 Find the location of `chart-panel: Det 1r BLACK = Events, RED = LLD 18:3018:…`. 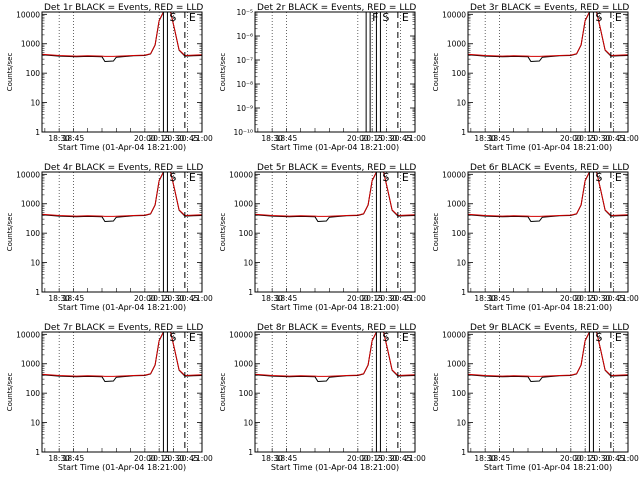

chart-panel: Det 1r BLACK = Events, RED = LLD 18:3018:… is located at coordinates (109, 77).